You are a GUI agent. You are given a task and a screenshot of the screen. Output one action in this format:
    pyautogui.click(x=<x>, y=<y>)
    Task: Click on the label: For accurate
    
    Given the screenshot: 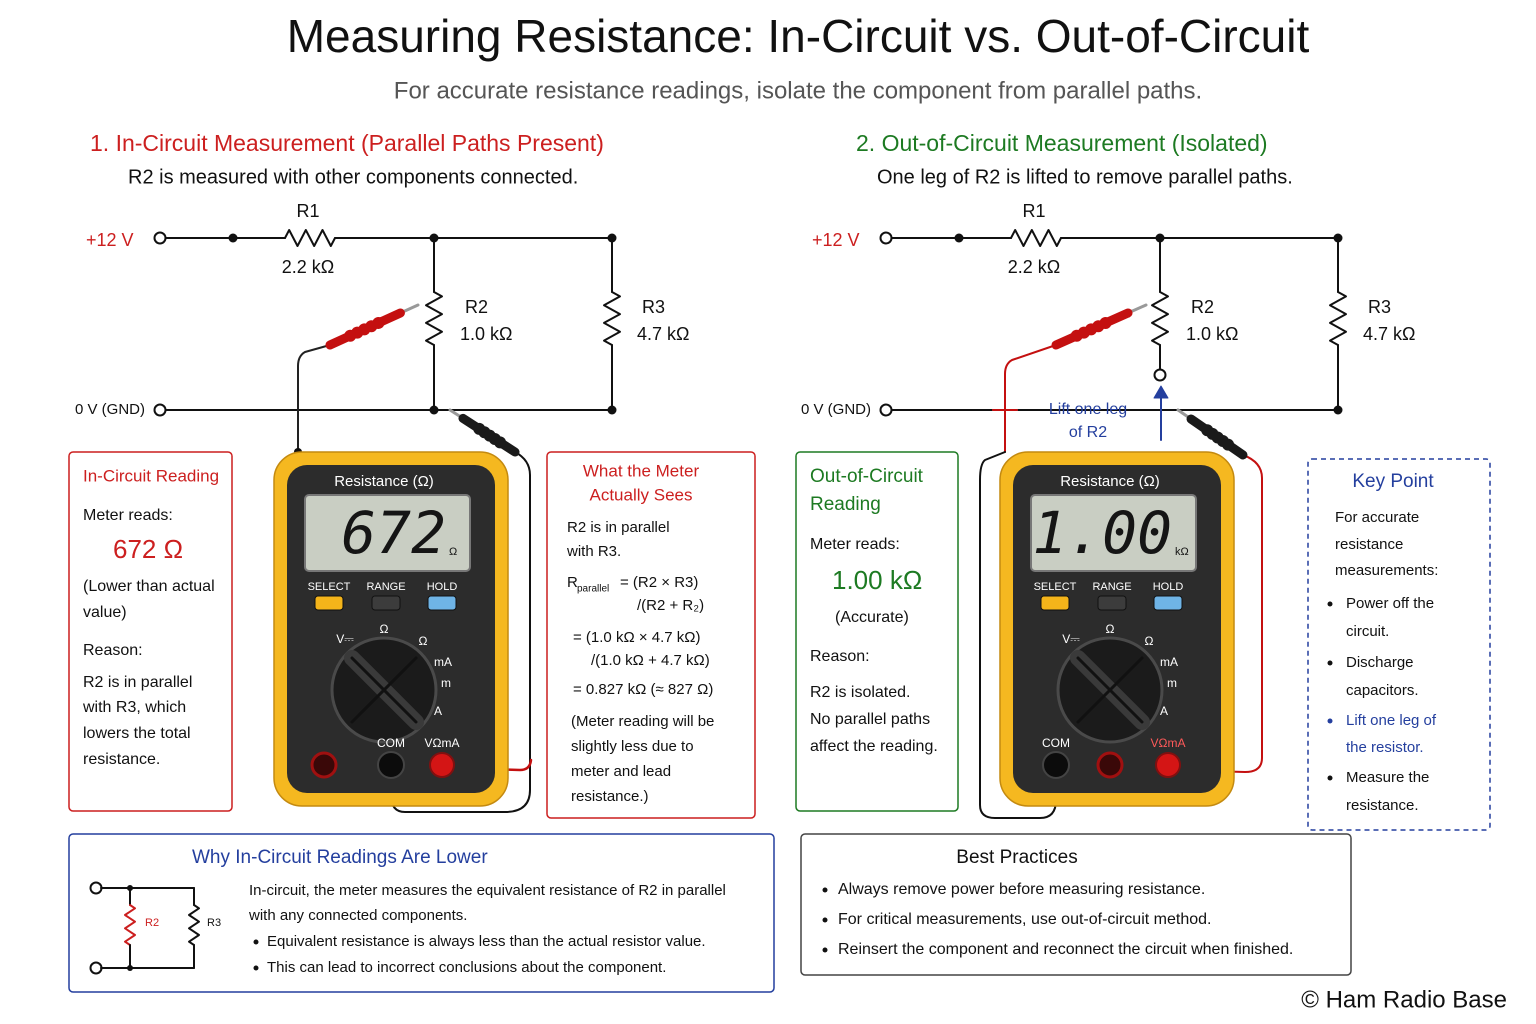 What is the action you would take?
    pyautogui.click(x=1377, y=517)
    